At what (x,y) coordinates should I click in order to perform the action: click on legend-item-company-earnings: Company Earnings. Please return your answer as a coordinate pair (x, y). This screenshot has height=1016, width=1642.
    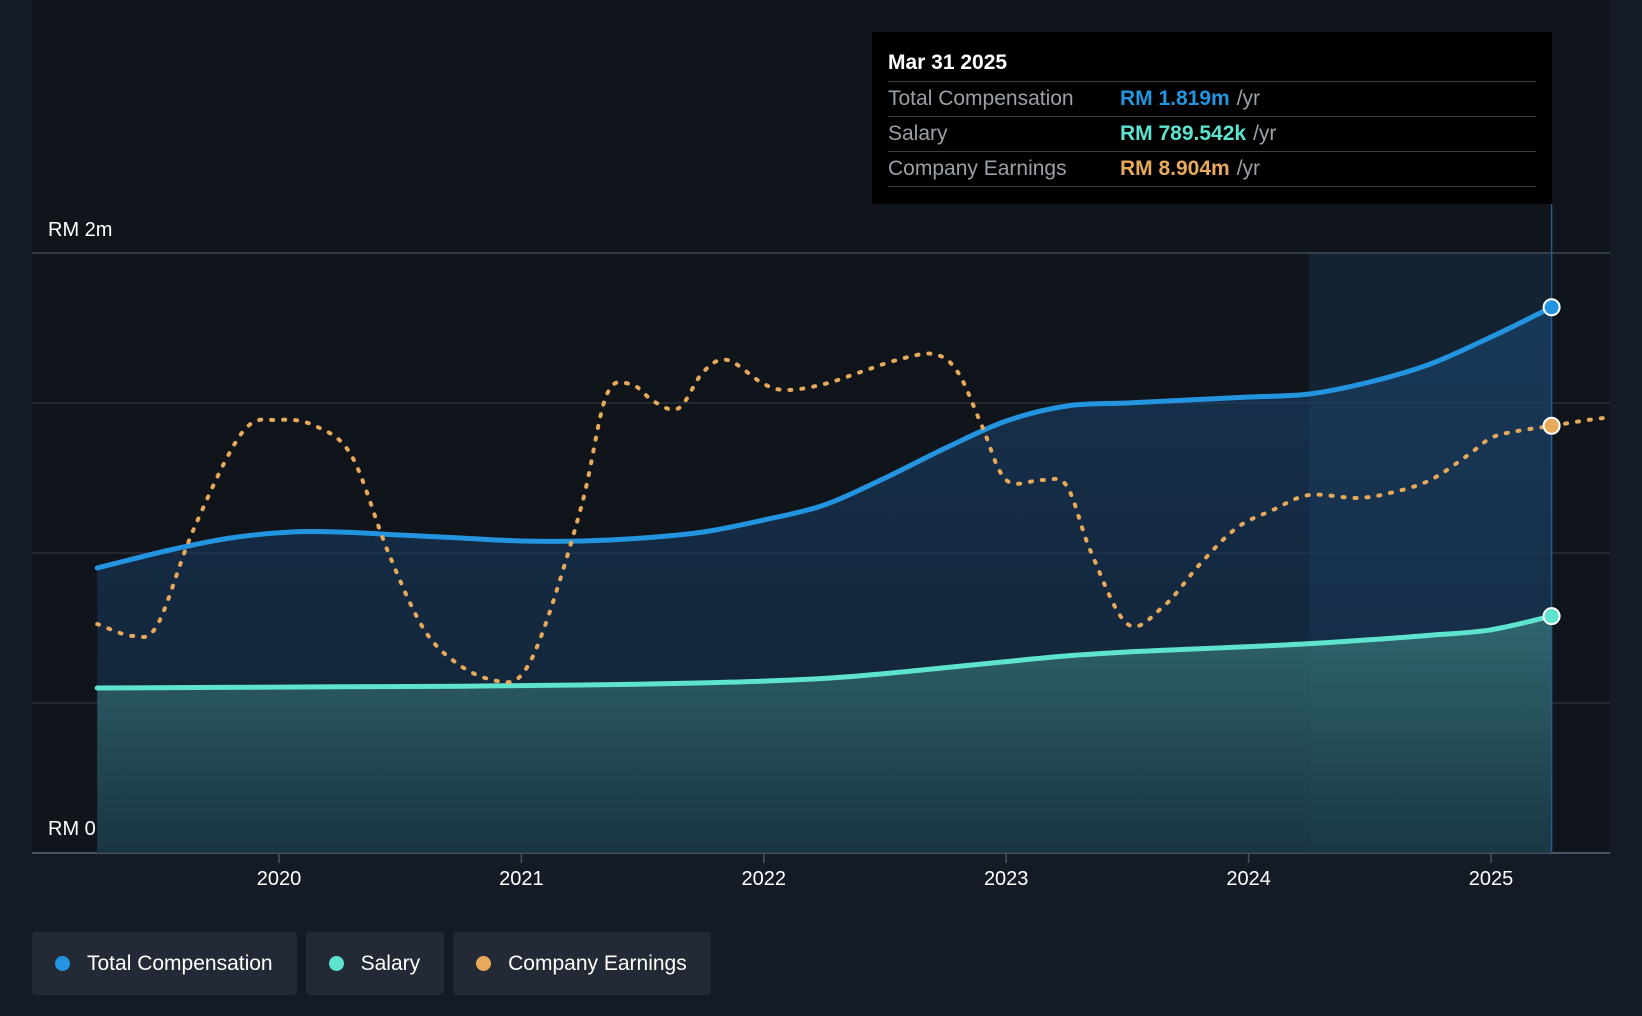
    Looking at the image, I should click on (582, 963).